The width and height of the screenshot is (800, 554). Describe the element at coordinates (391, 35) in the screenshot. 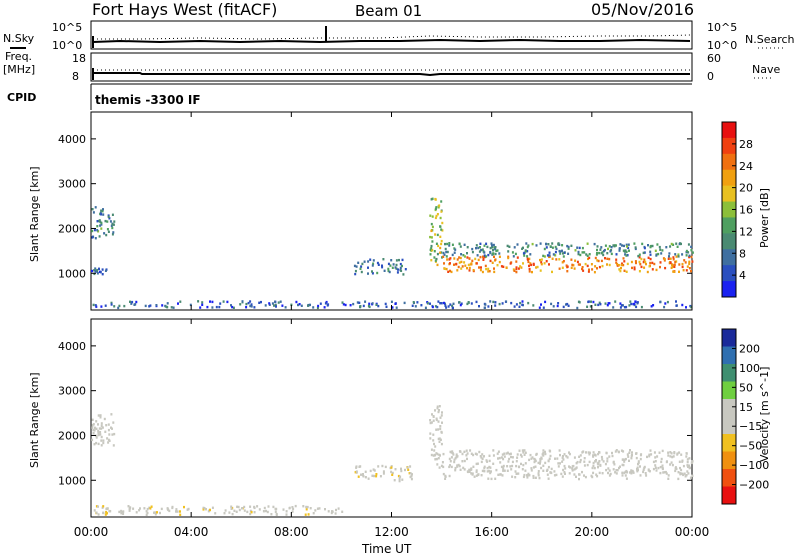

I see `nsky-strip-frame` at that location.